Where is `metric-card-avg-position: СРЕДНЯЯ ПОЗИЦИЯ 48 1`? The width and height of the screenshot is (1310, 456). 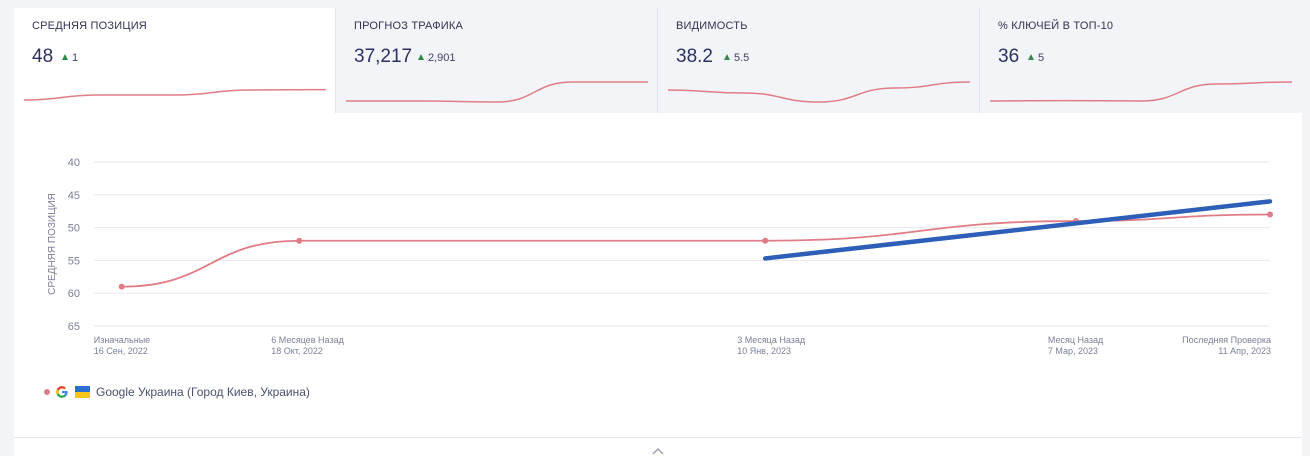
metric-card-avg-position: СРЕДНЯЯ ПОЗИЦИЯ 48 1 is located at coordinates (175, 60).